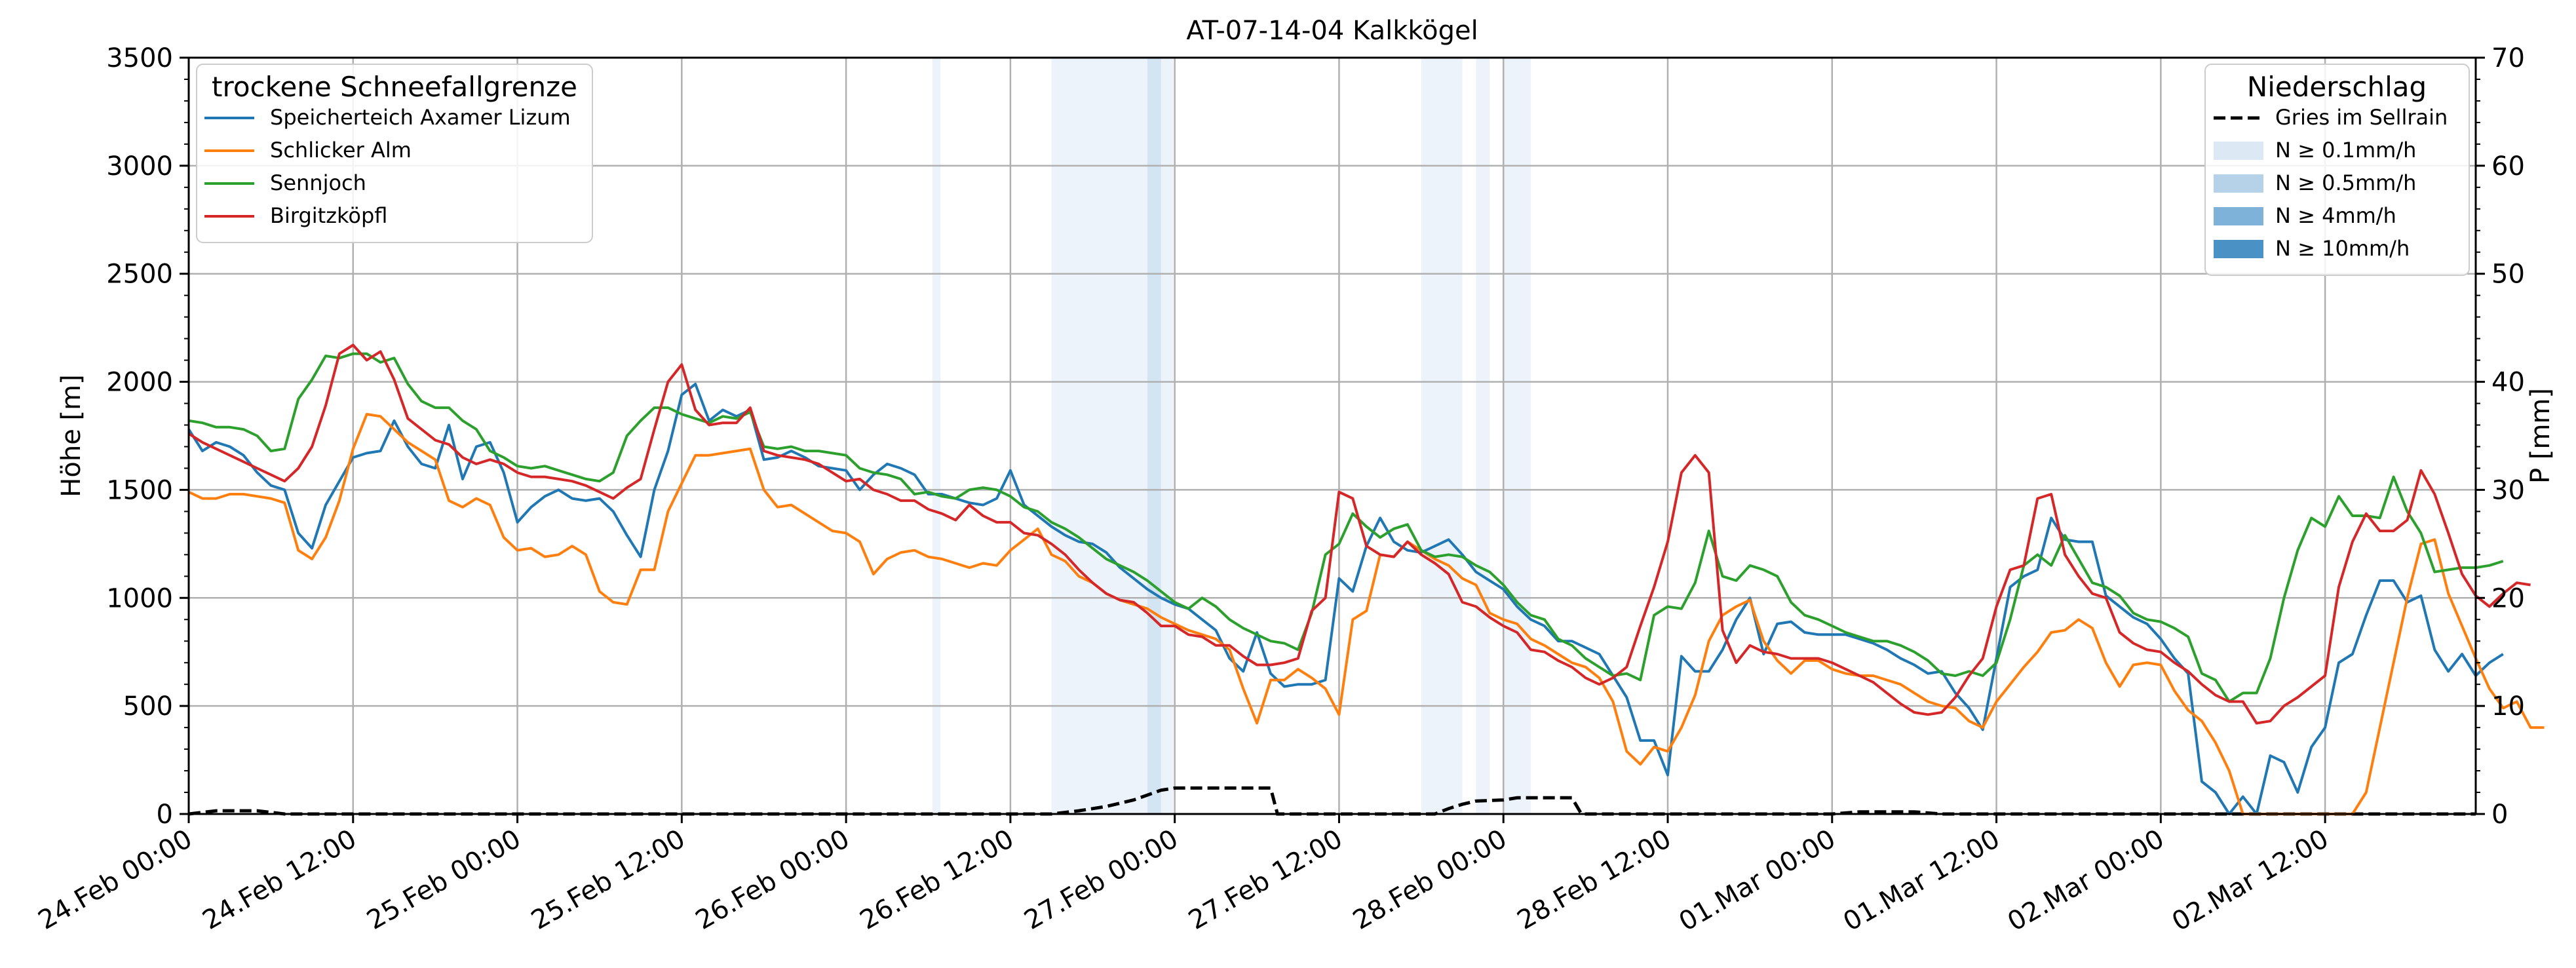 The height and width of the screenshot is (968, 2576). I want to click on chart-title: AT-07-14-04 Kalkkögel, so click(1332, 31).